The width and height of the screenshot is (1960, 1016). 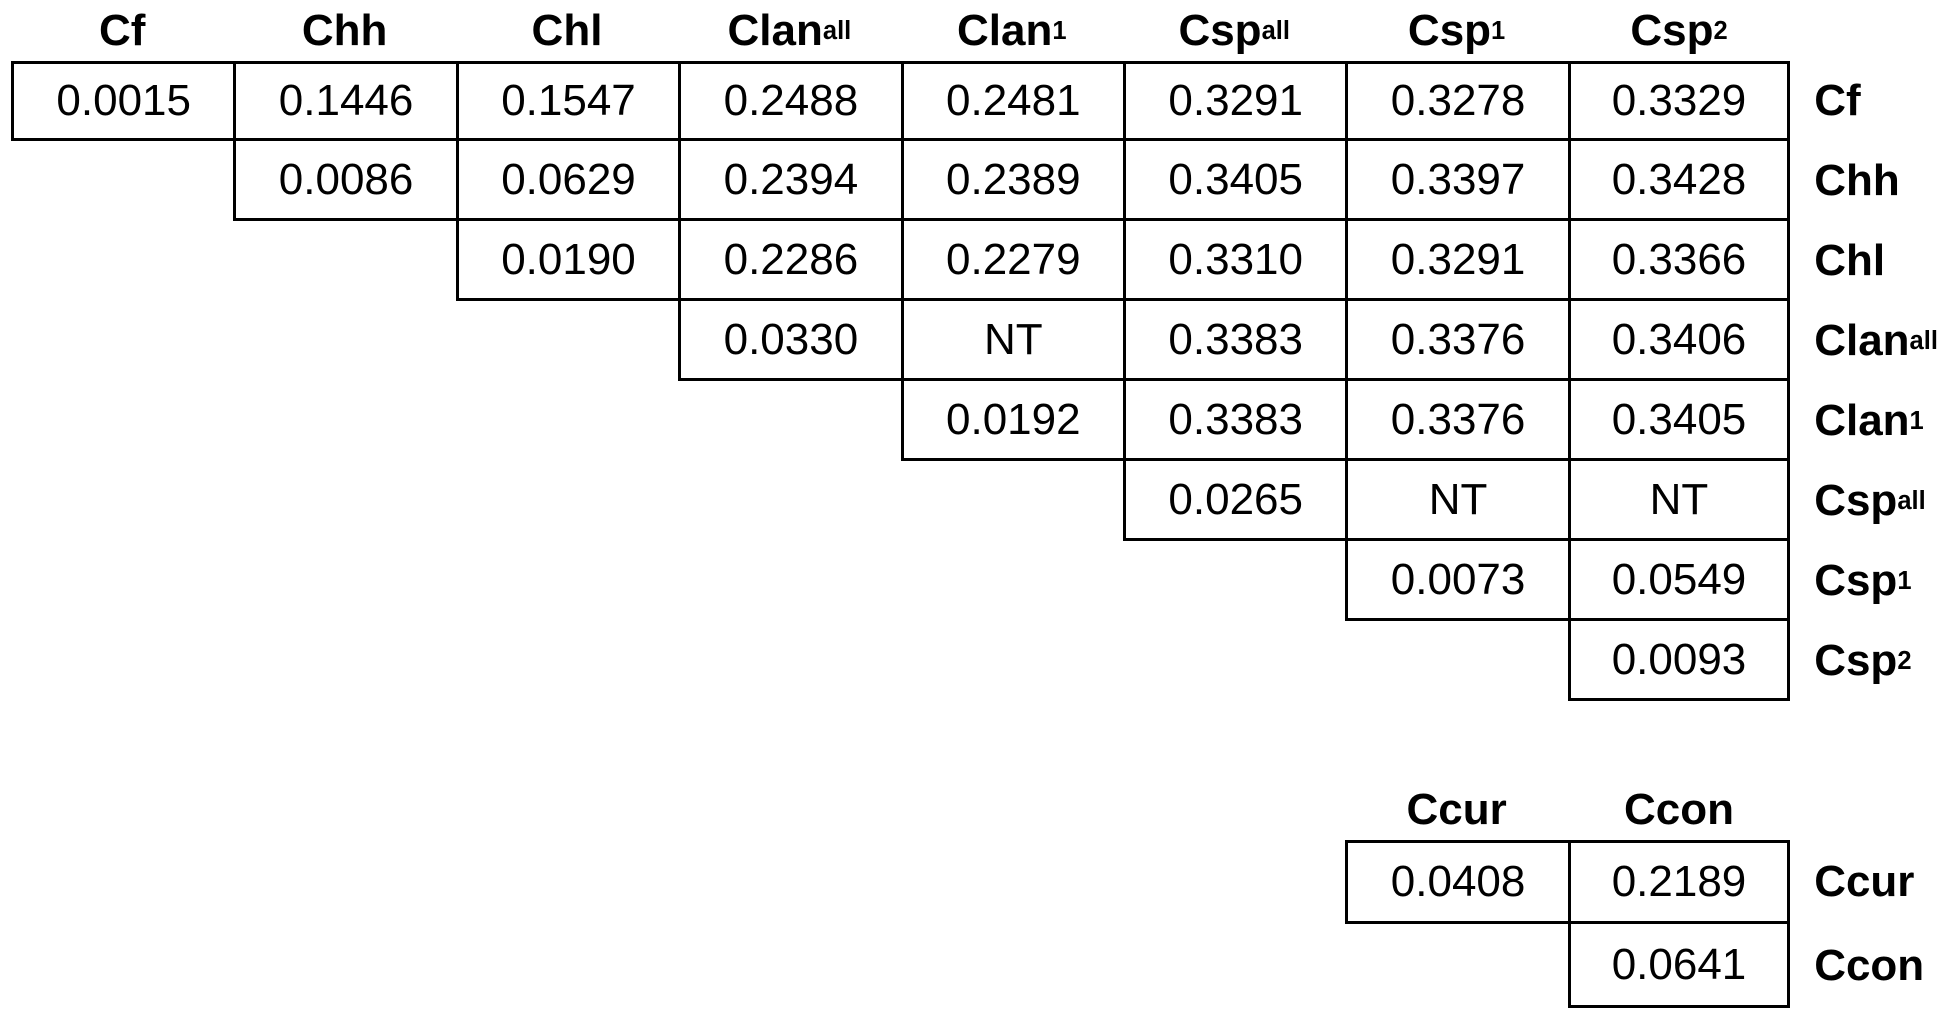 I want to click on row-header-Csp1: Csp 1, so click(x=1863, y=580).